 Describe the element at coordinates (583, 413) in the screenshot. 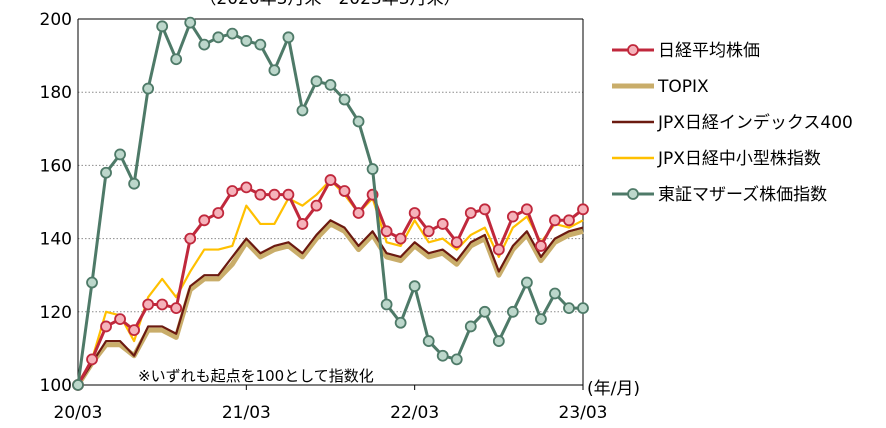

I see `x-tick-label: 23/03` at that location.